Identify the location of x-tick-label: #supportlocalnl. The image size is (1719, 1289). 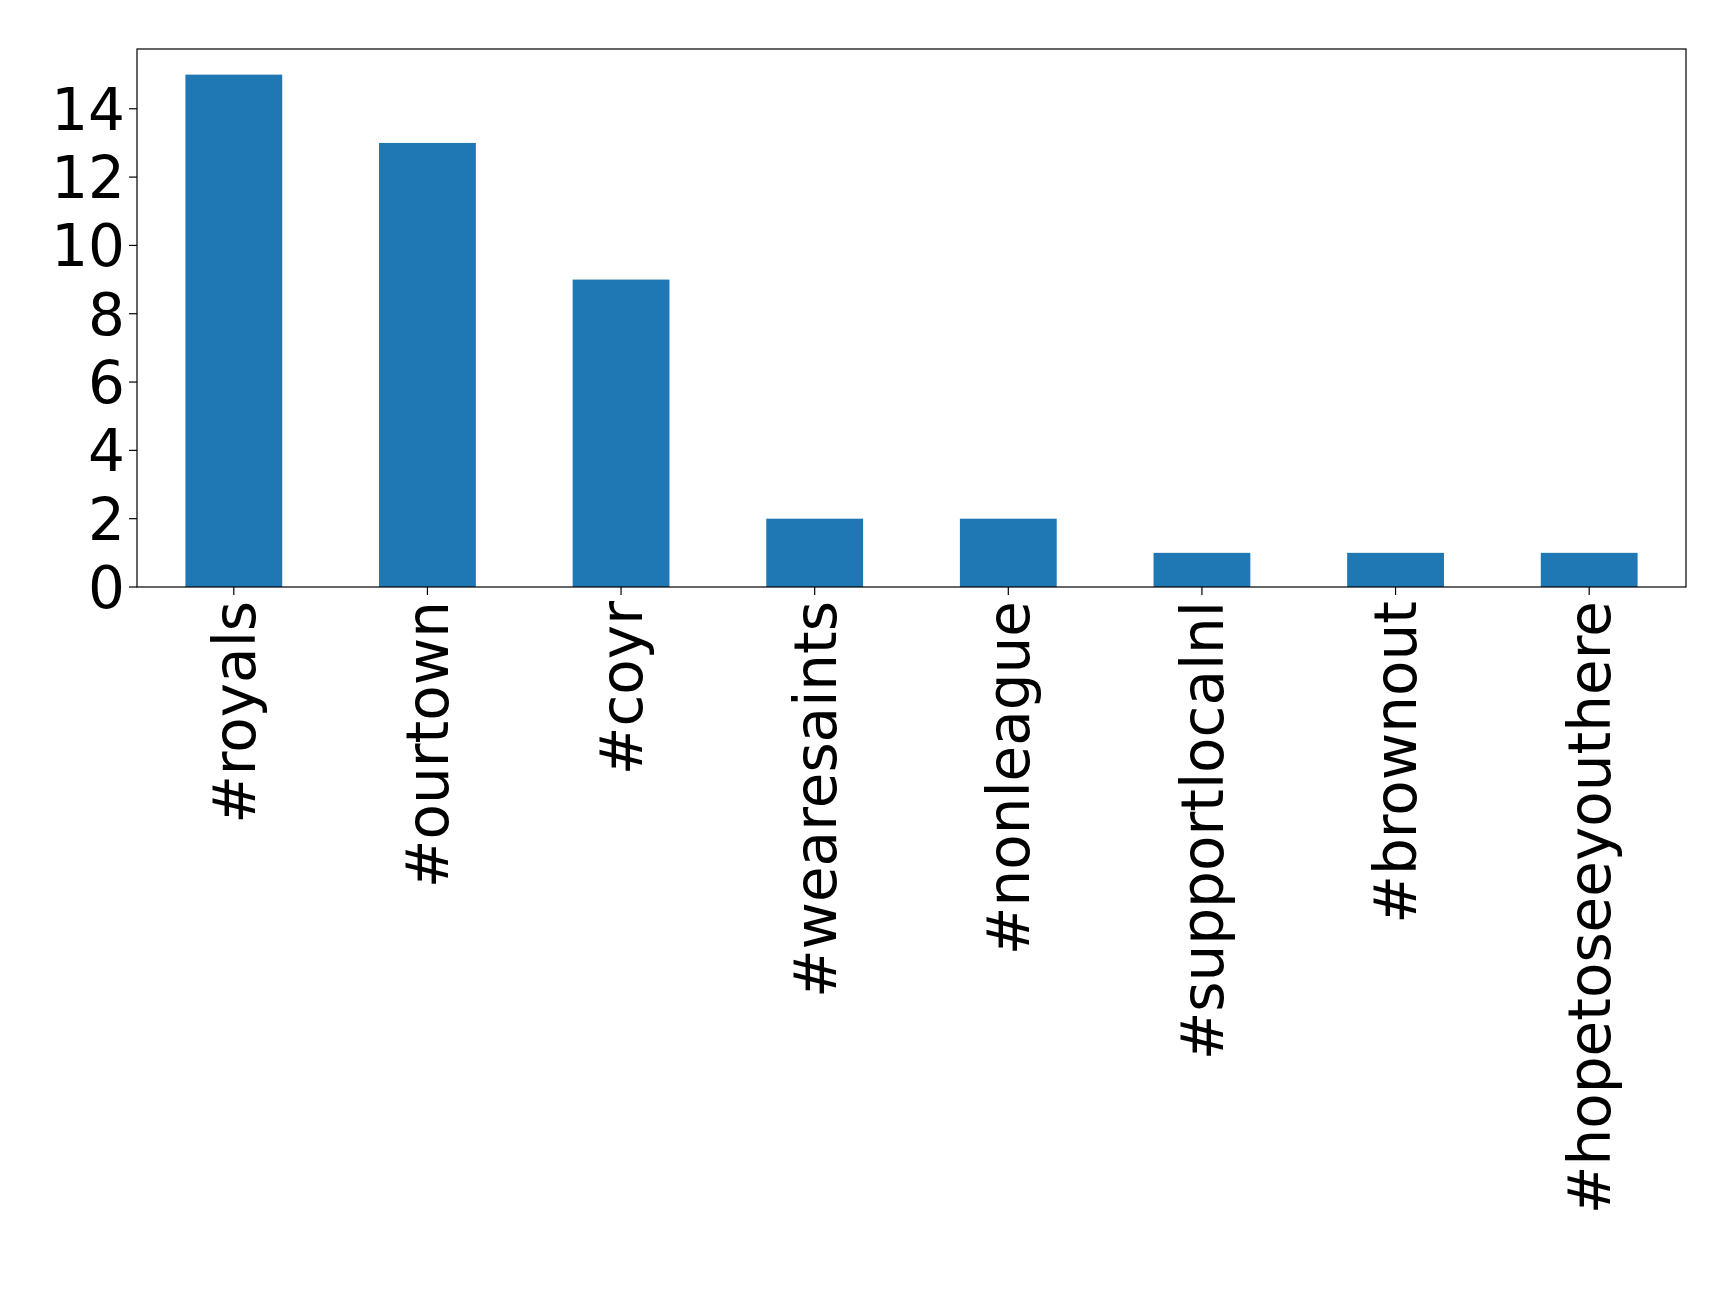
(1202, 831).